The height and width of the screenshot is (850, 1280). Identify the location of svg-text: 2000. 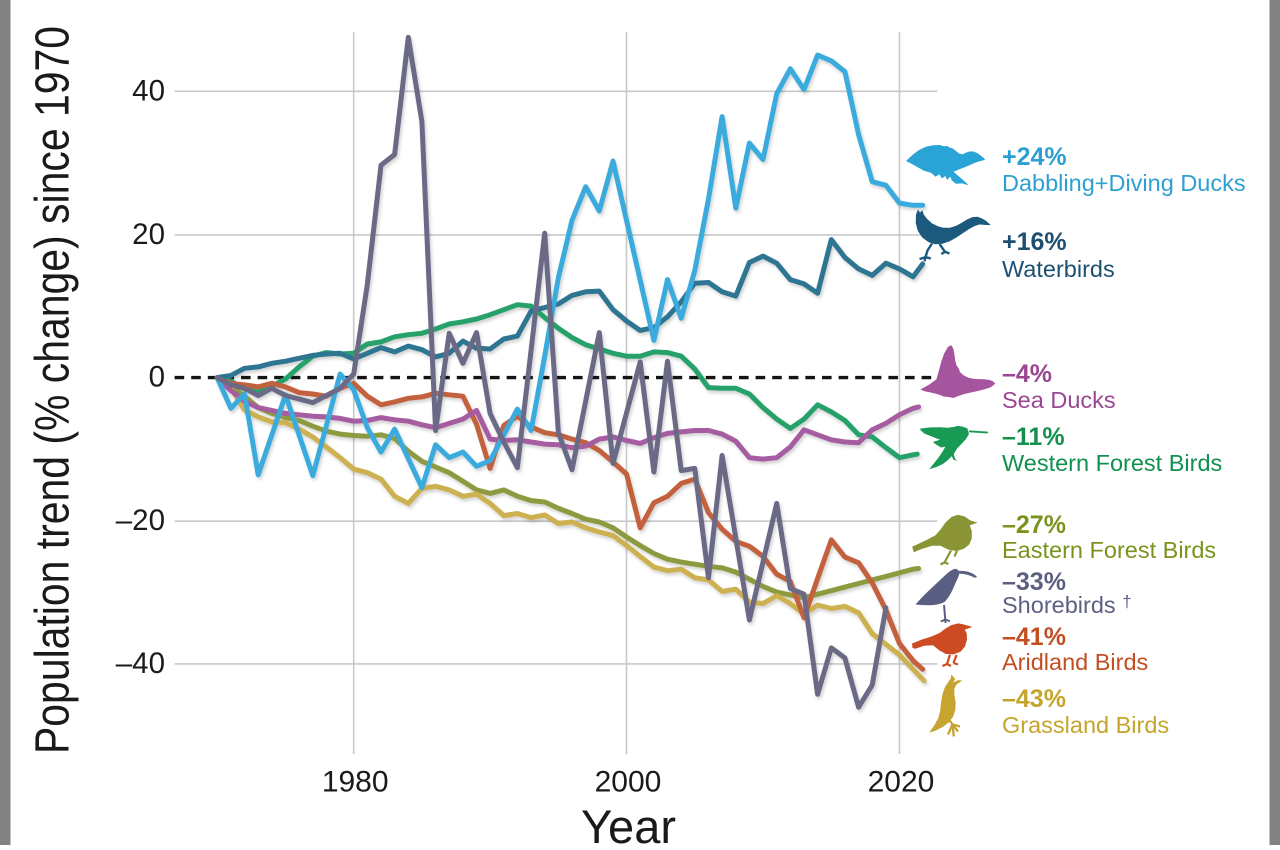
(628, 782).